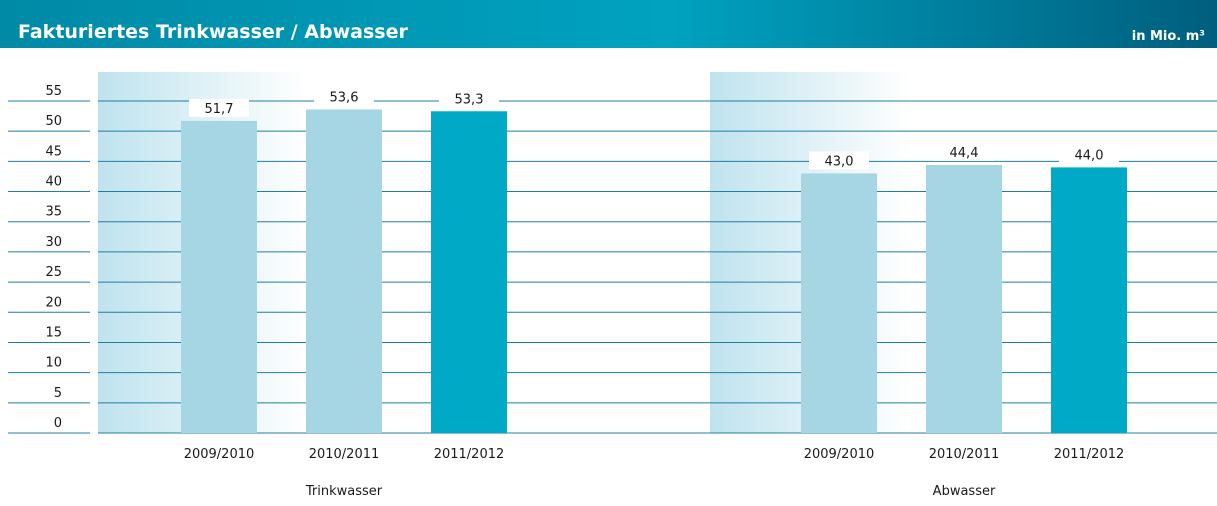 The width and height of the screenshot is (1217, 506). I want to click on y-tick-label: 50, so click(53, 121).